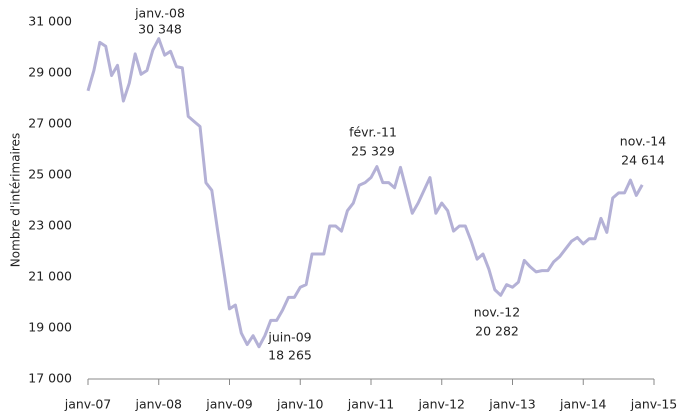 Image resolution: width=679 pixels, height=415 pixels. Describe the element at coordinates (300, 404) in the screenshot. I see `x-tick-label: janv-10` at that location.